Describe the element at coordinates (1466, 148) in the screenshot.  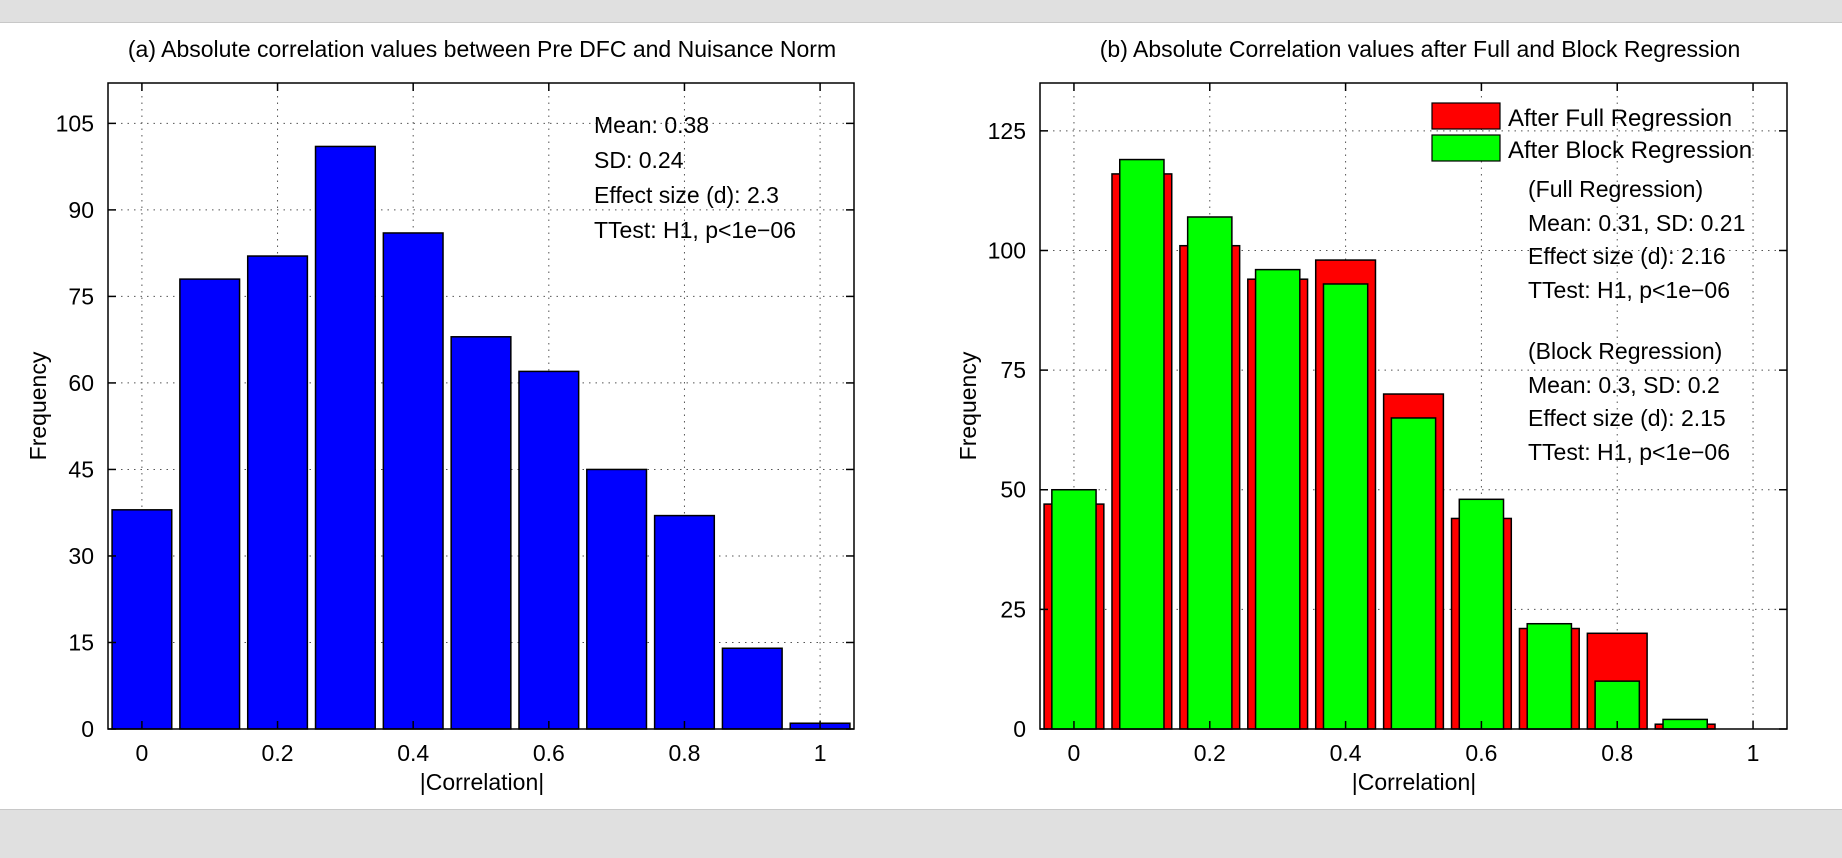
I see `legend-swatch-block-regression` at that location.